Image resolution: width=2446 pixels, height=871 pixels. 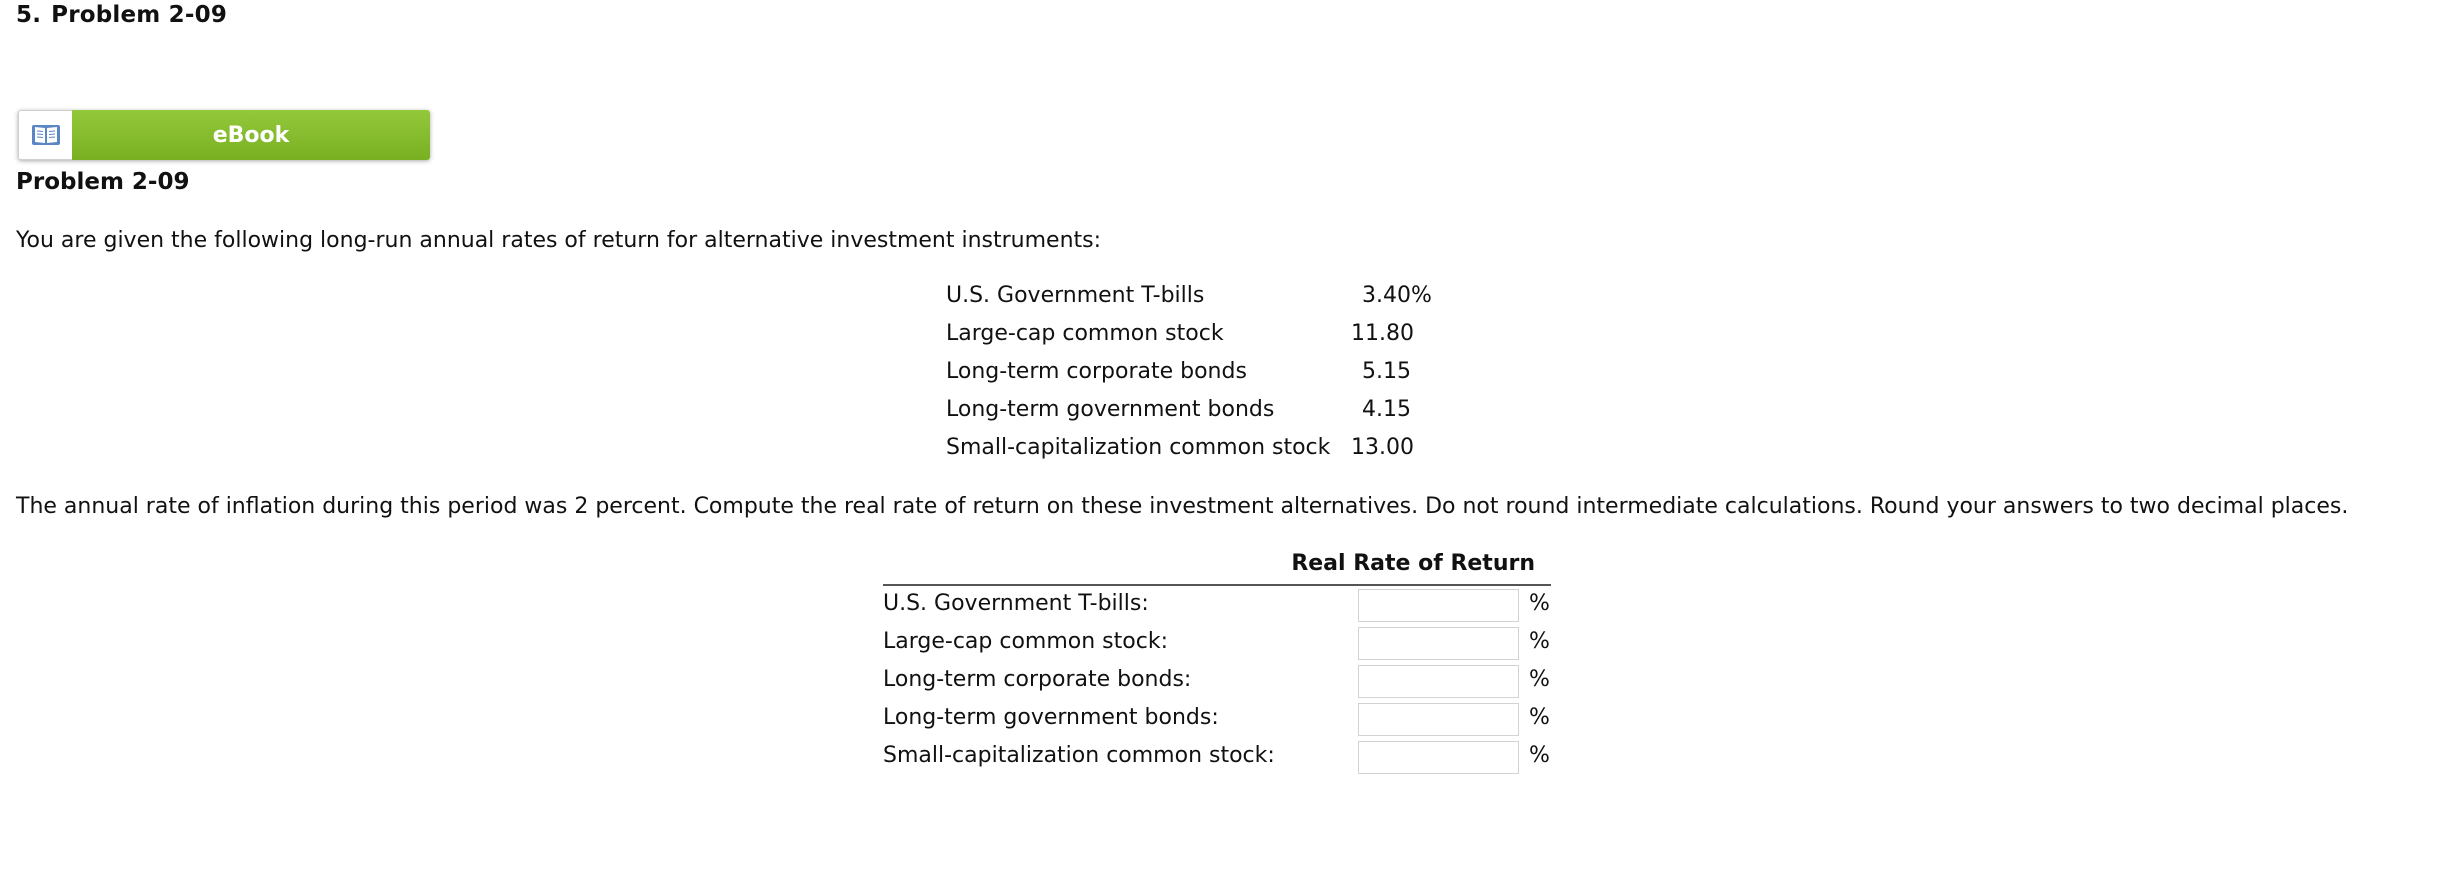 What do you see at coordinates (1438, 757) in the screenshot?
I see `small-cap-real-return-input` at bounding box center [1438, 757].